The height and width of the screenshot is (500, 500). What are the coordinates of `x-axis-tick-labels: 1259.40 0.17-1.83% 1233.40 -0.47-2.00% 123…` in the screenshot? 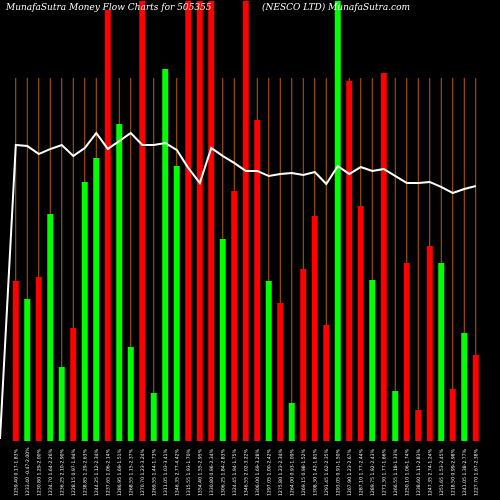 It's located at (246, 471).